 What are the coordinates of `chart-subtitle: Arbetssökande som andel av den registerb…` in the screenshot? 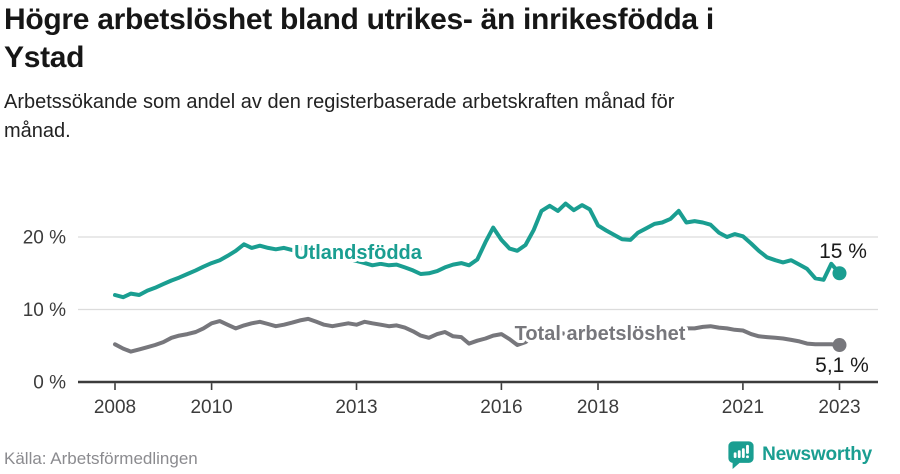 It's located at (339, 116).